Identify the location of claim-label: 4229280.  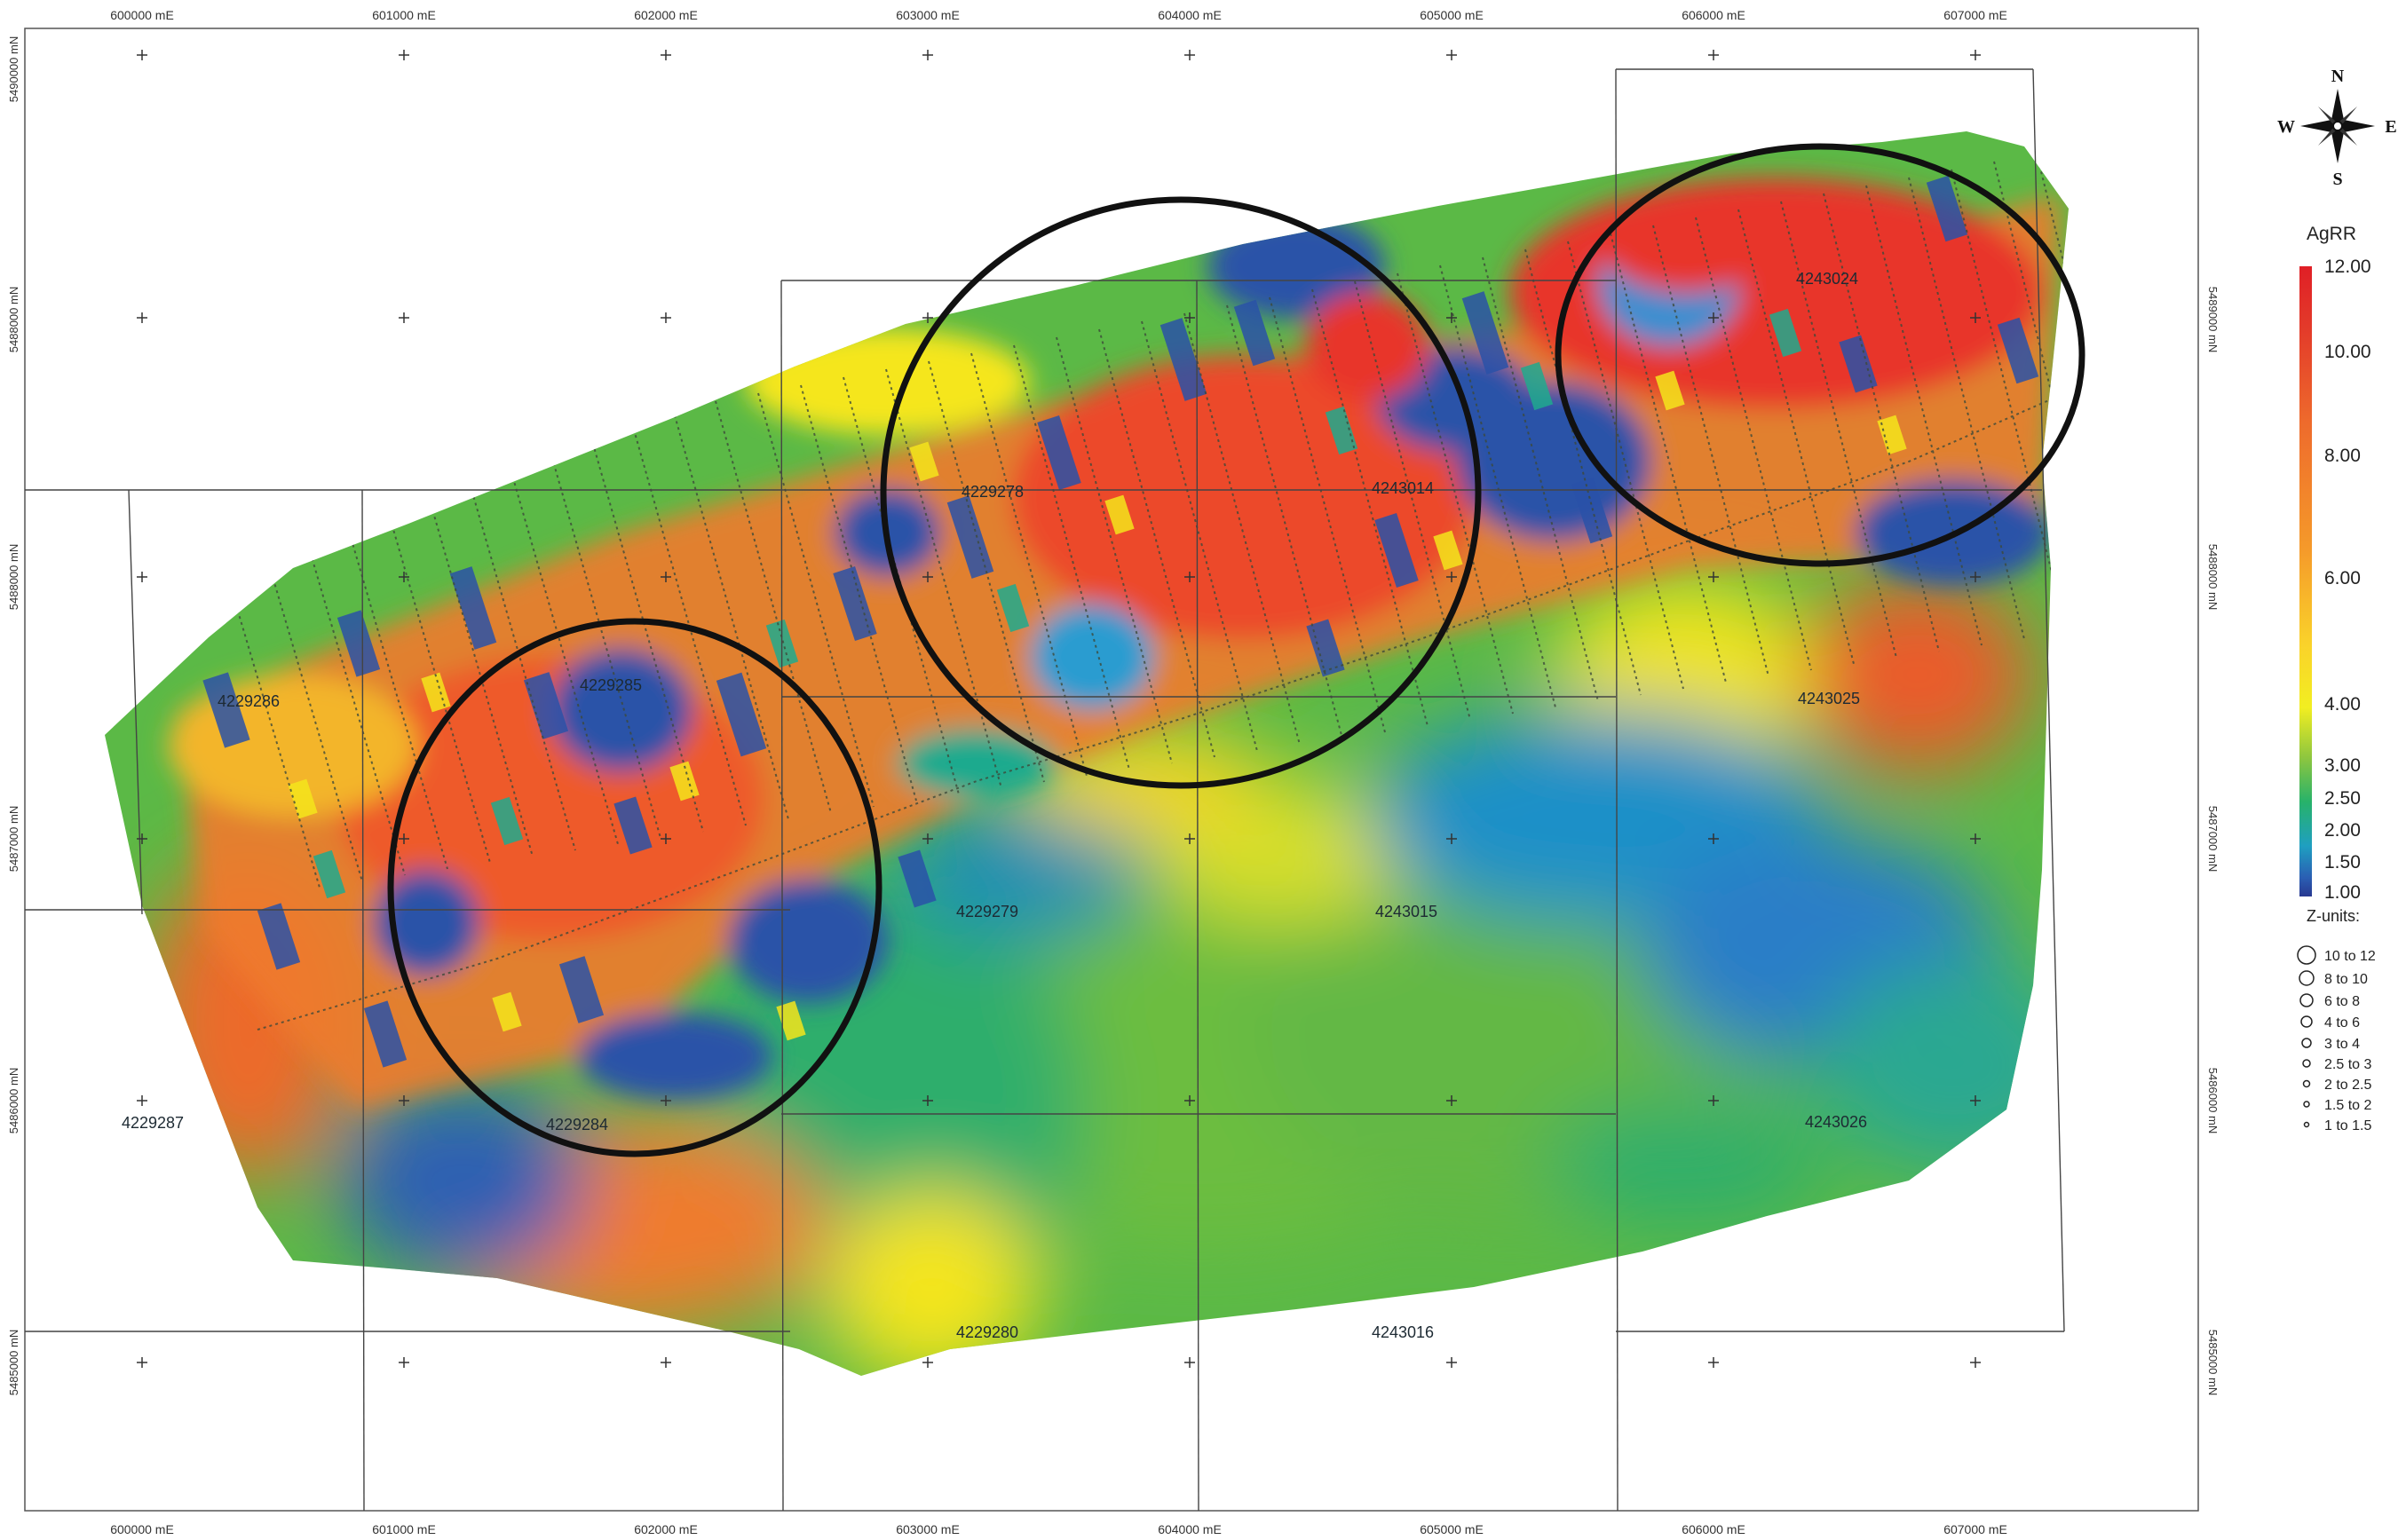
(987, 1332).